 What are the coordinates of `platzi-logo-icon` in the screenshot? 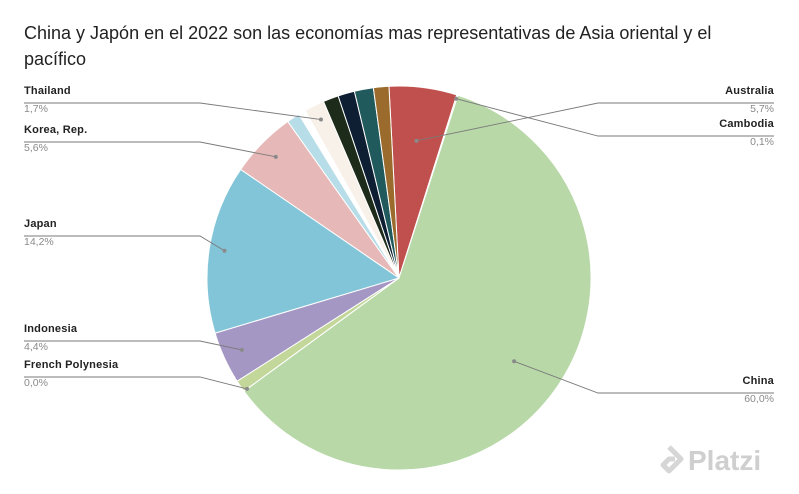 It's located at (672, 459).